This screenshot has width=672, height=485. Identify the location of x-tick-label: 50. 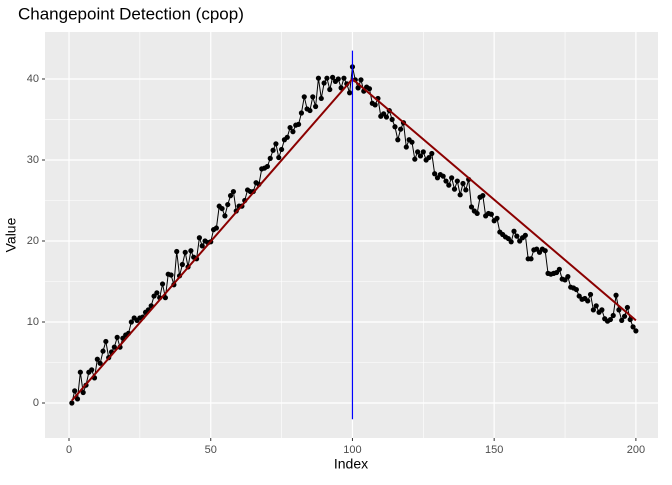
(211, 450).